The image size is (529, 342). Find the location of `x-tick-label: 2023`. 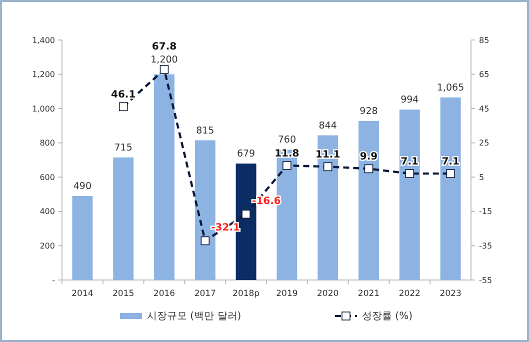

x-tick-label: 2023 is located at coordinates (451, 294).